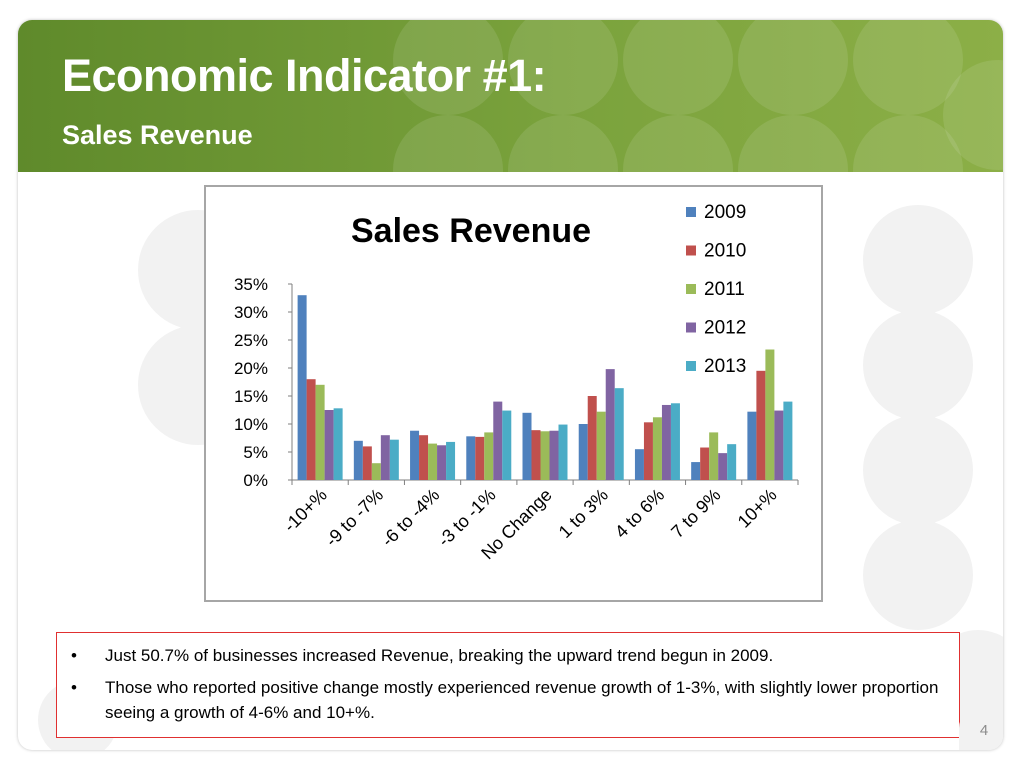  I want to click on y-tick-label: 30%, so click(251, 312).